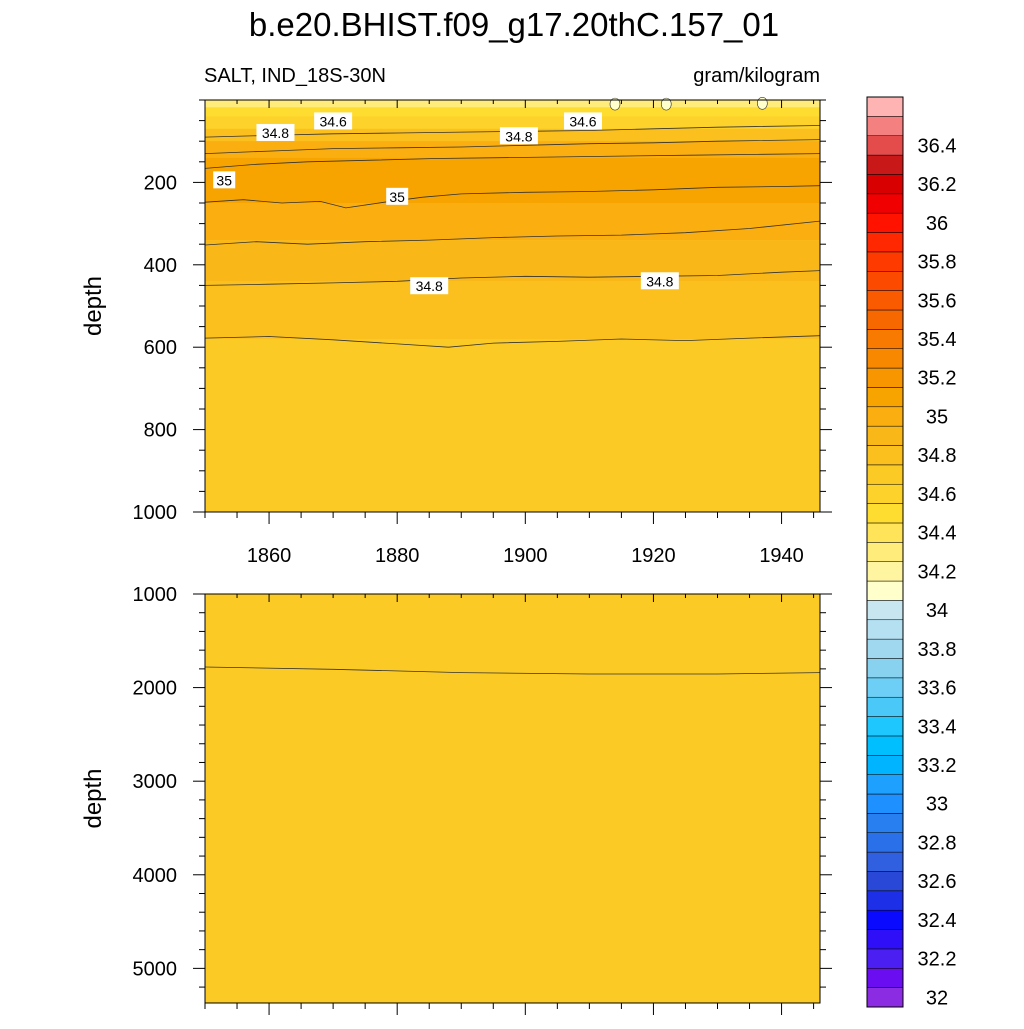 Image resolution: width=1024 pixels, height=1029 pixels. Describe the element at coordinates (295, 76) in the screenshot. I see `left-subtitle: SALT, IND_18S-30N` at that location.